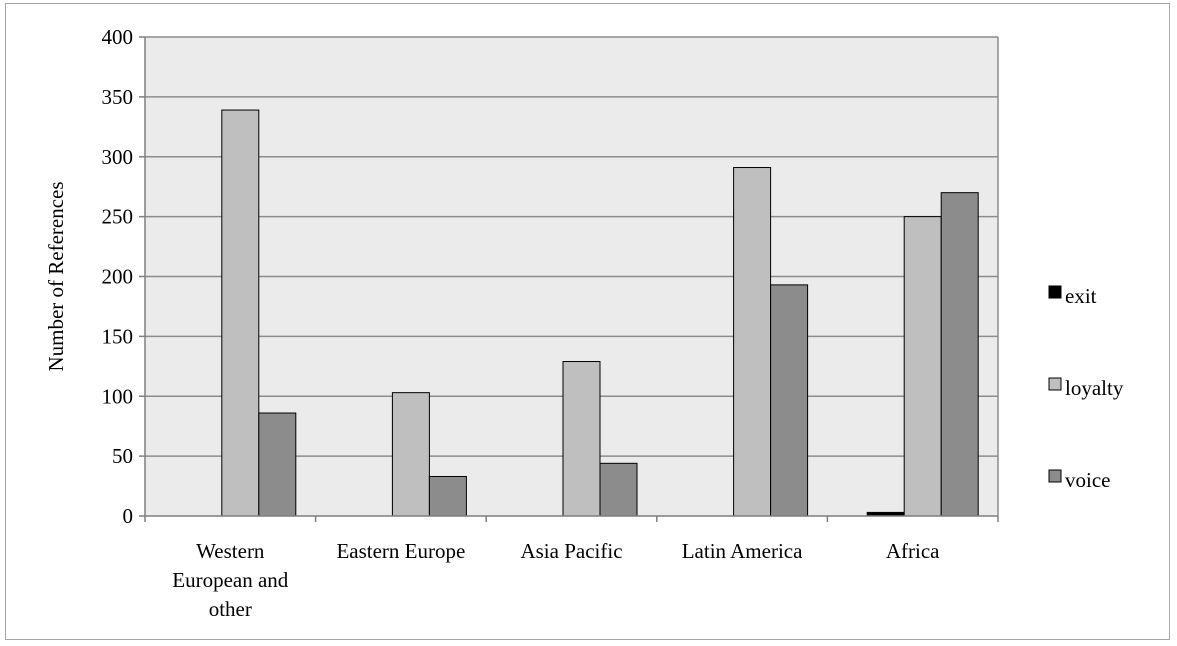 The width and height of the screenshot is (1177, 646). I want to click on y-axis-label: Number of References, so click(56, 276).